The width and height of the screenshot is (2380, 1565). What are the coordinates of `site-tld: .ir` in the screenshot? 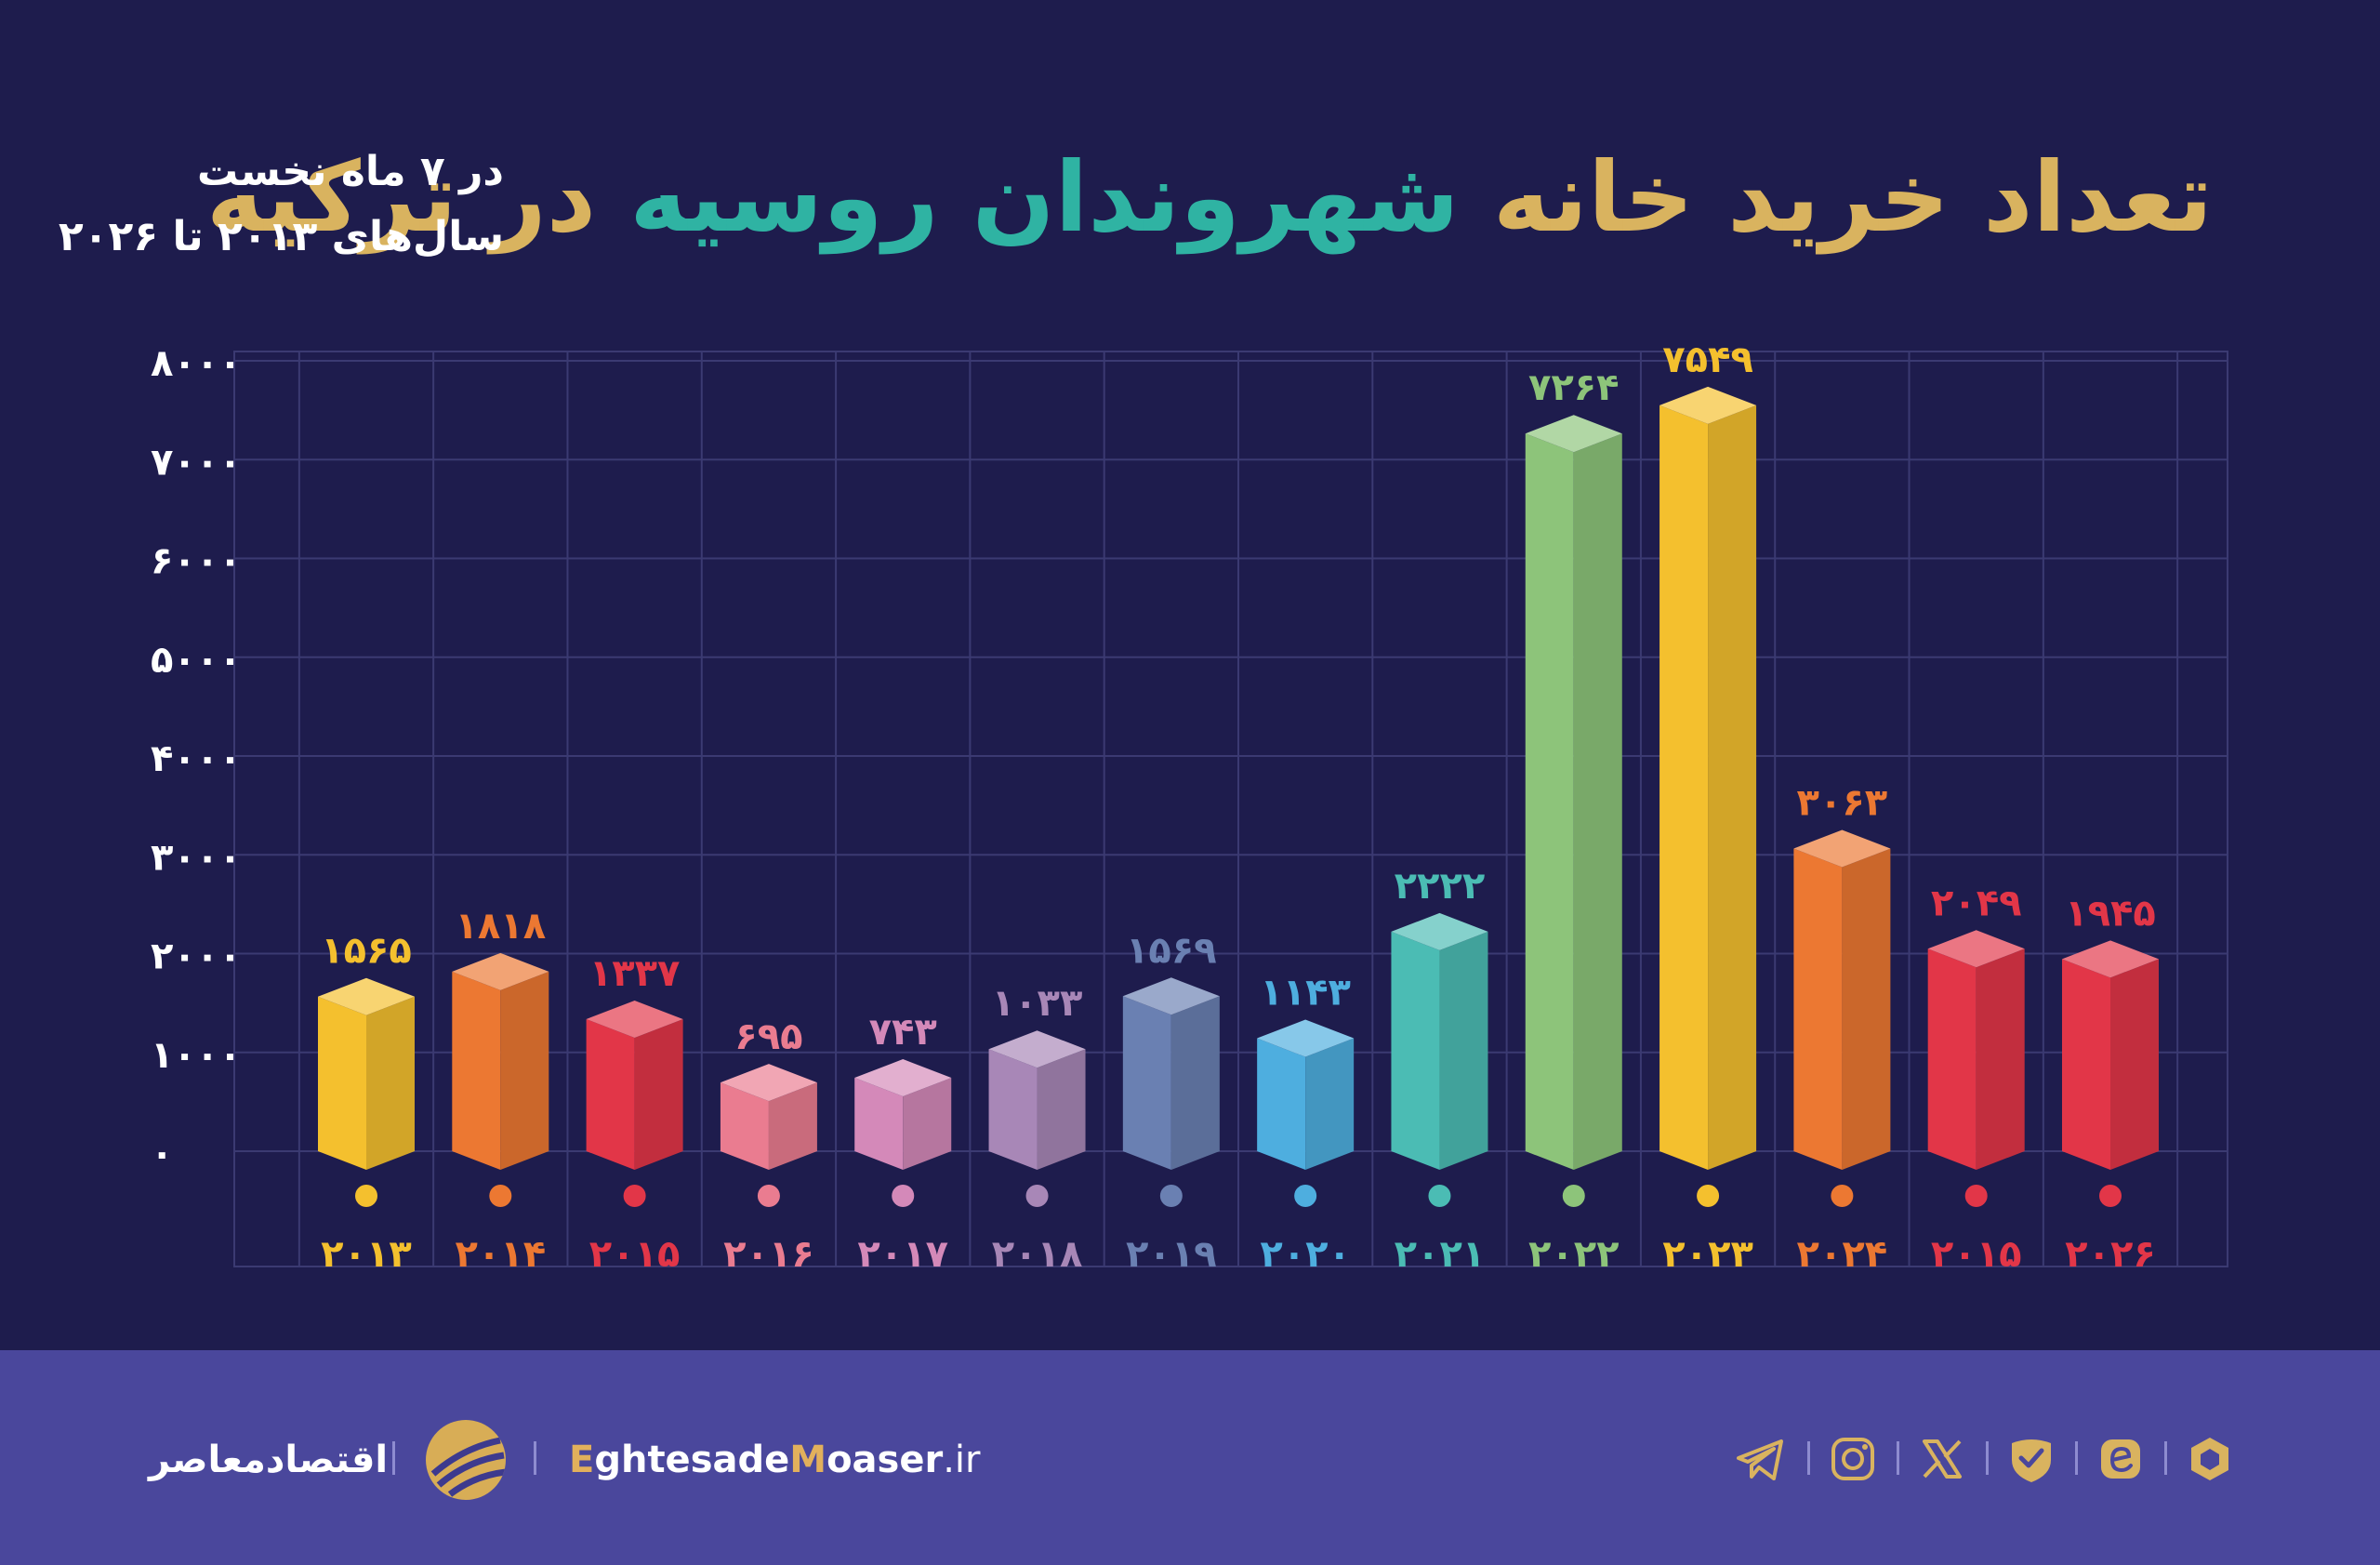 It's located at (962, 1460).